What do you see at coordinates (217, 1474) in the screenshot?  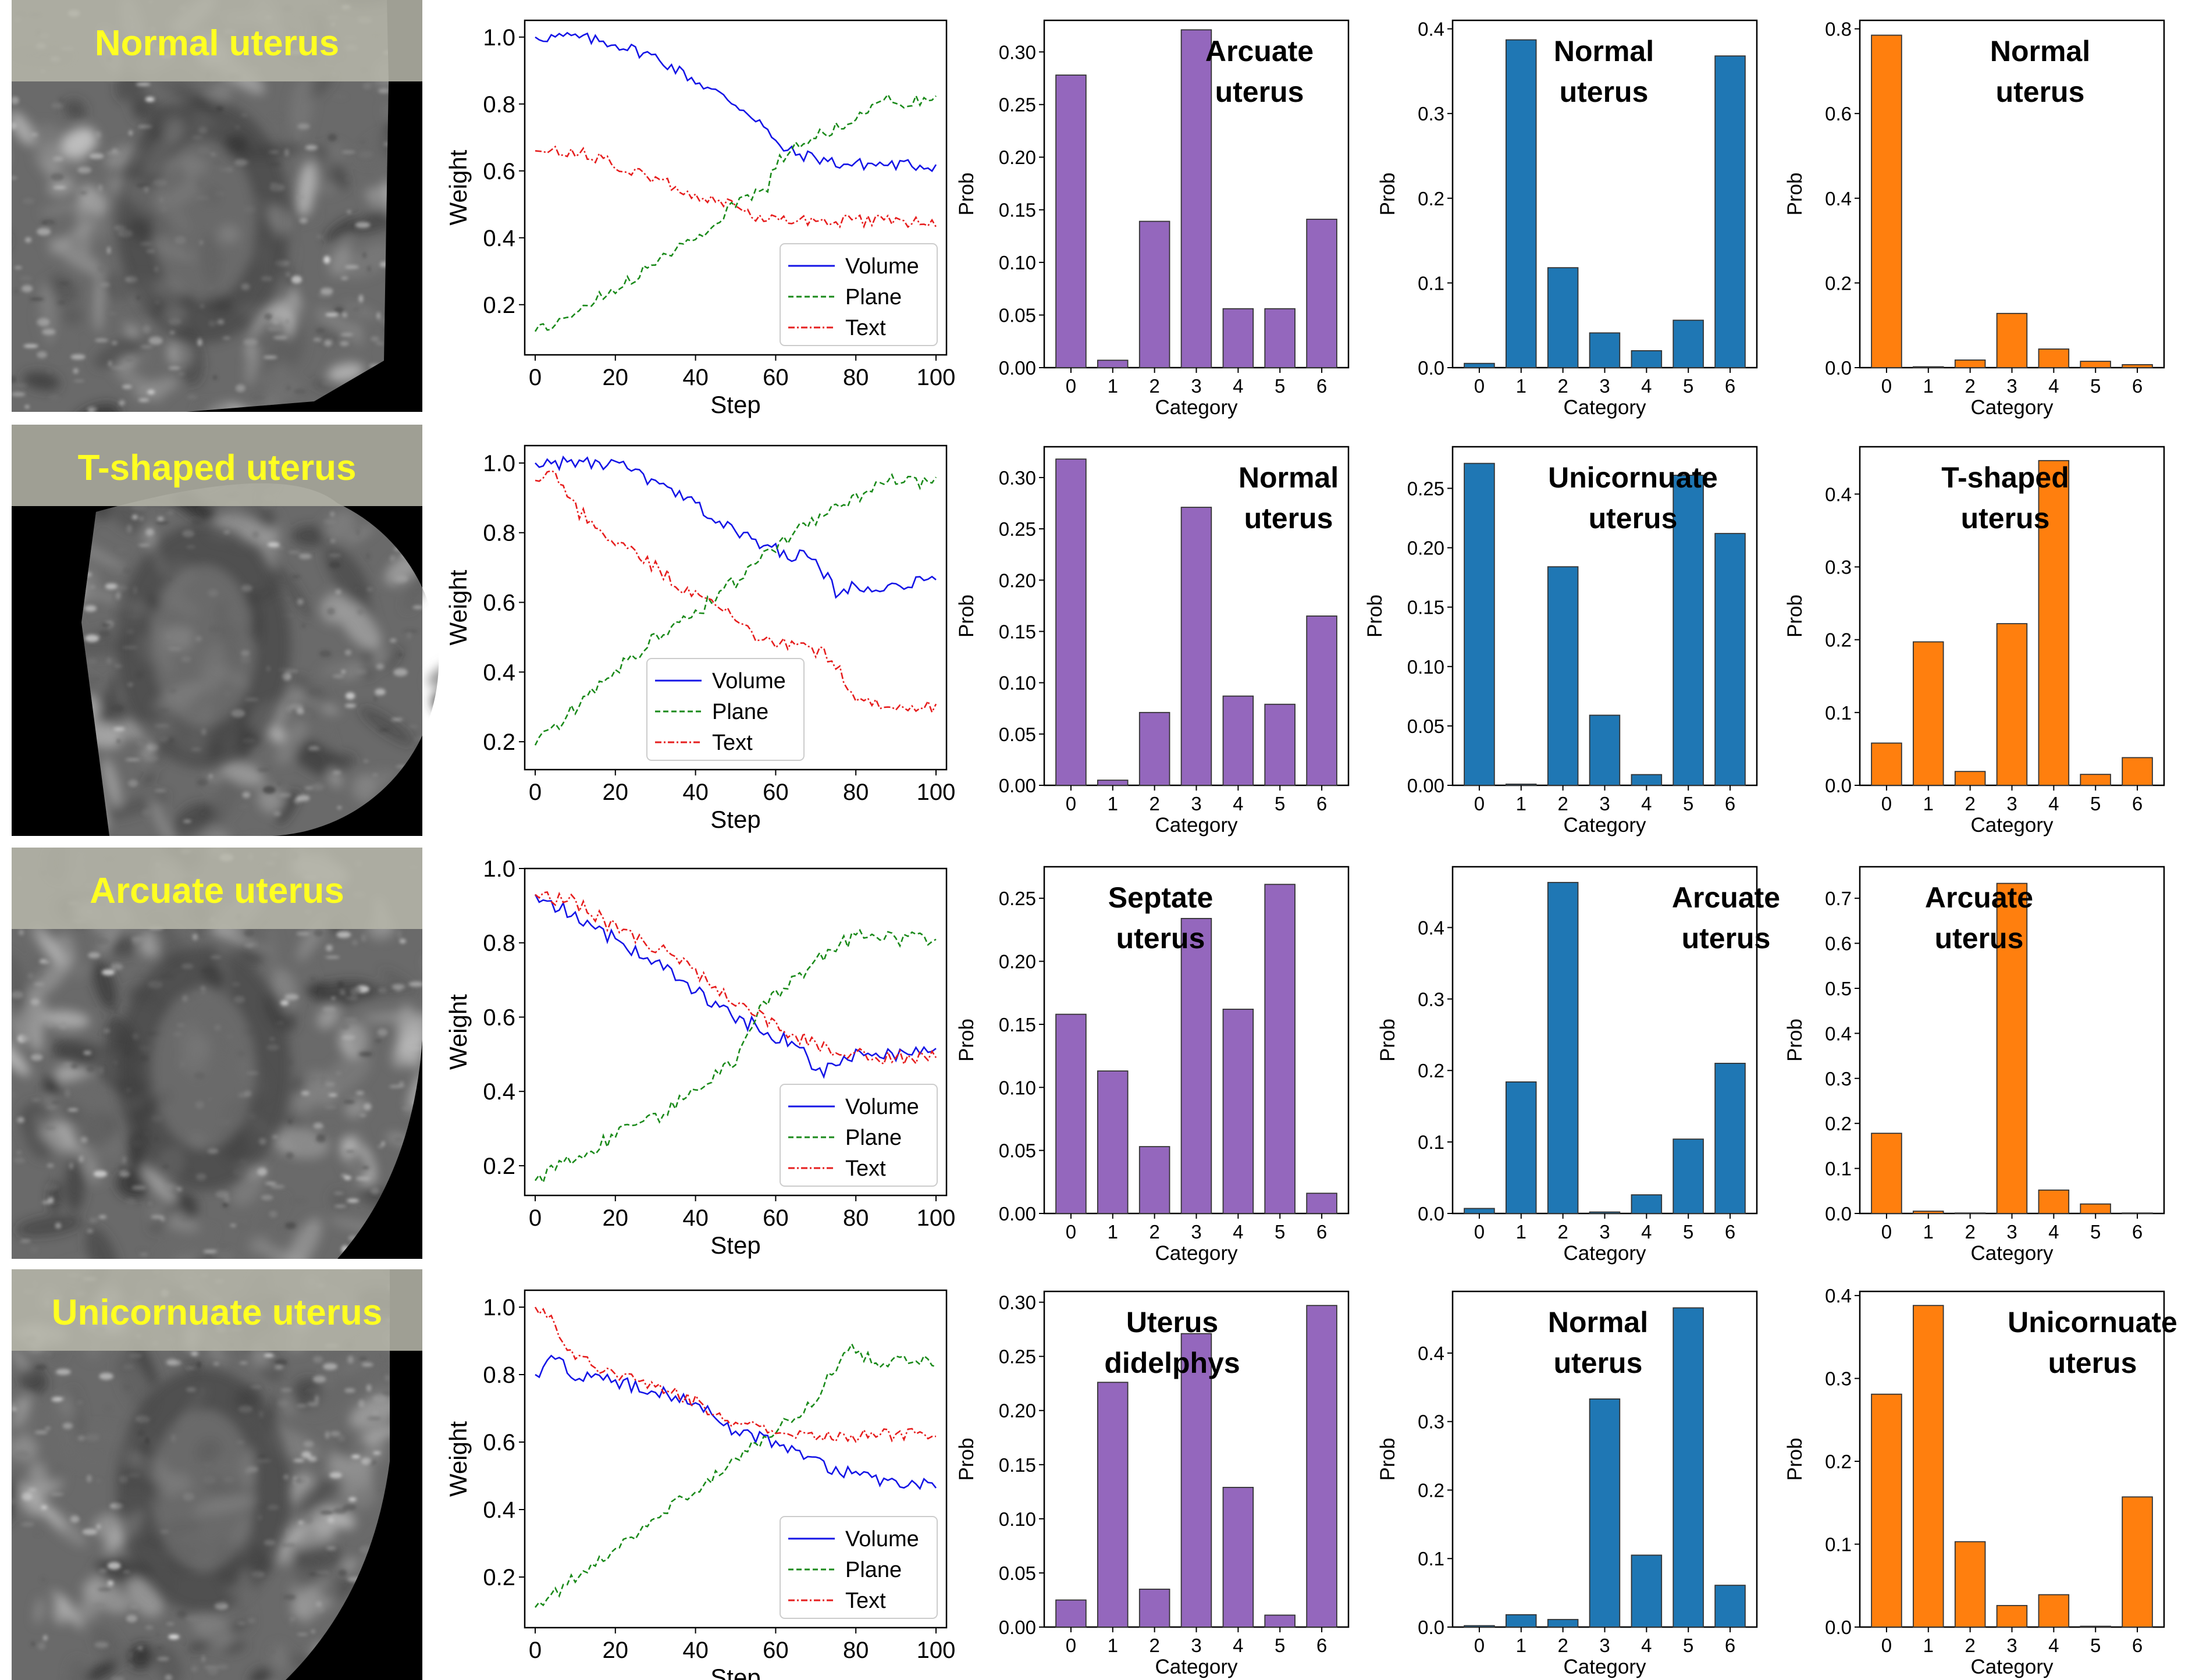 I see `ultrasound-image: Unicornuate uterus` at bounding box center [217, 1474].